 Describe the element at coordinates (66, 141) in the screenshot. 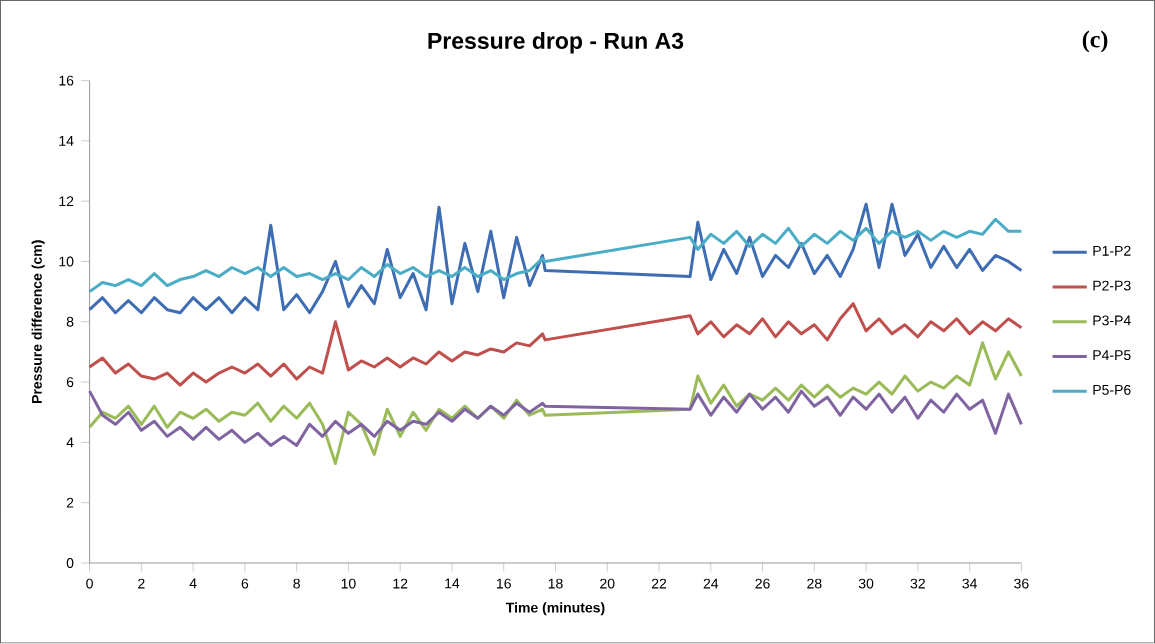

I see `y-tick-label: 14` at that location.